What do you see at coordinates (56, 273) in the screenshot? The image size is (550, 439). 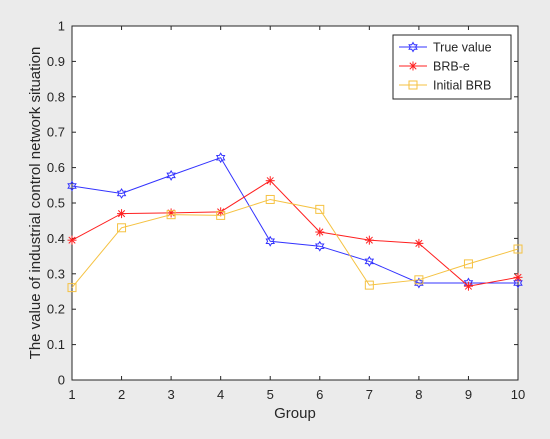 I see `y-tick-label: 0.3` at bounding box center [56, 273].